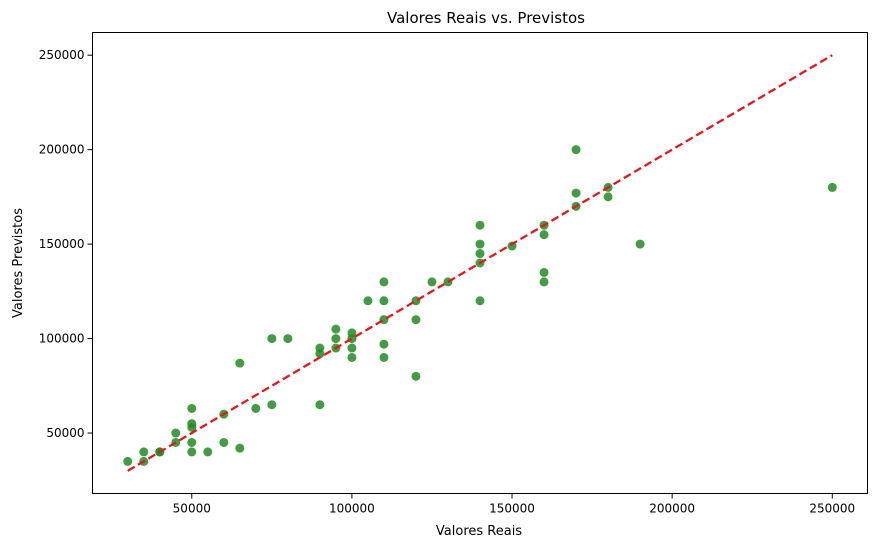 The height and width of the screenshot is (547, 876). Describe the element at coordinates (832, 509) in the screenshot. I see `x-tick-label: 250000` at that location.